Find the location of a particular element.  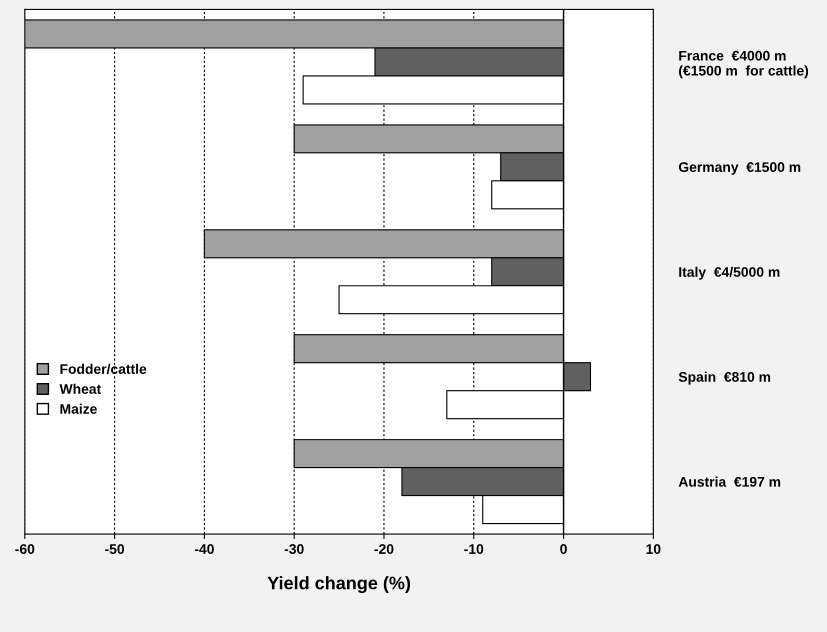

x-tick-label: -20 is located at coordinates (384, 549).